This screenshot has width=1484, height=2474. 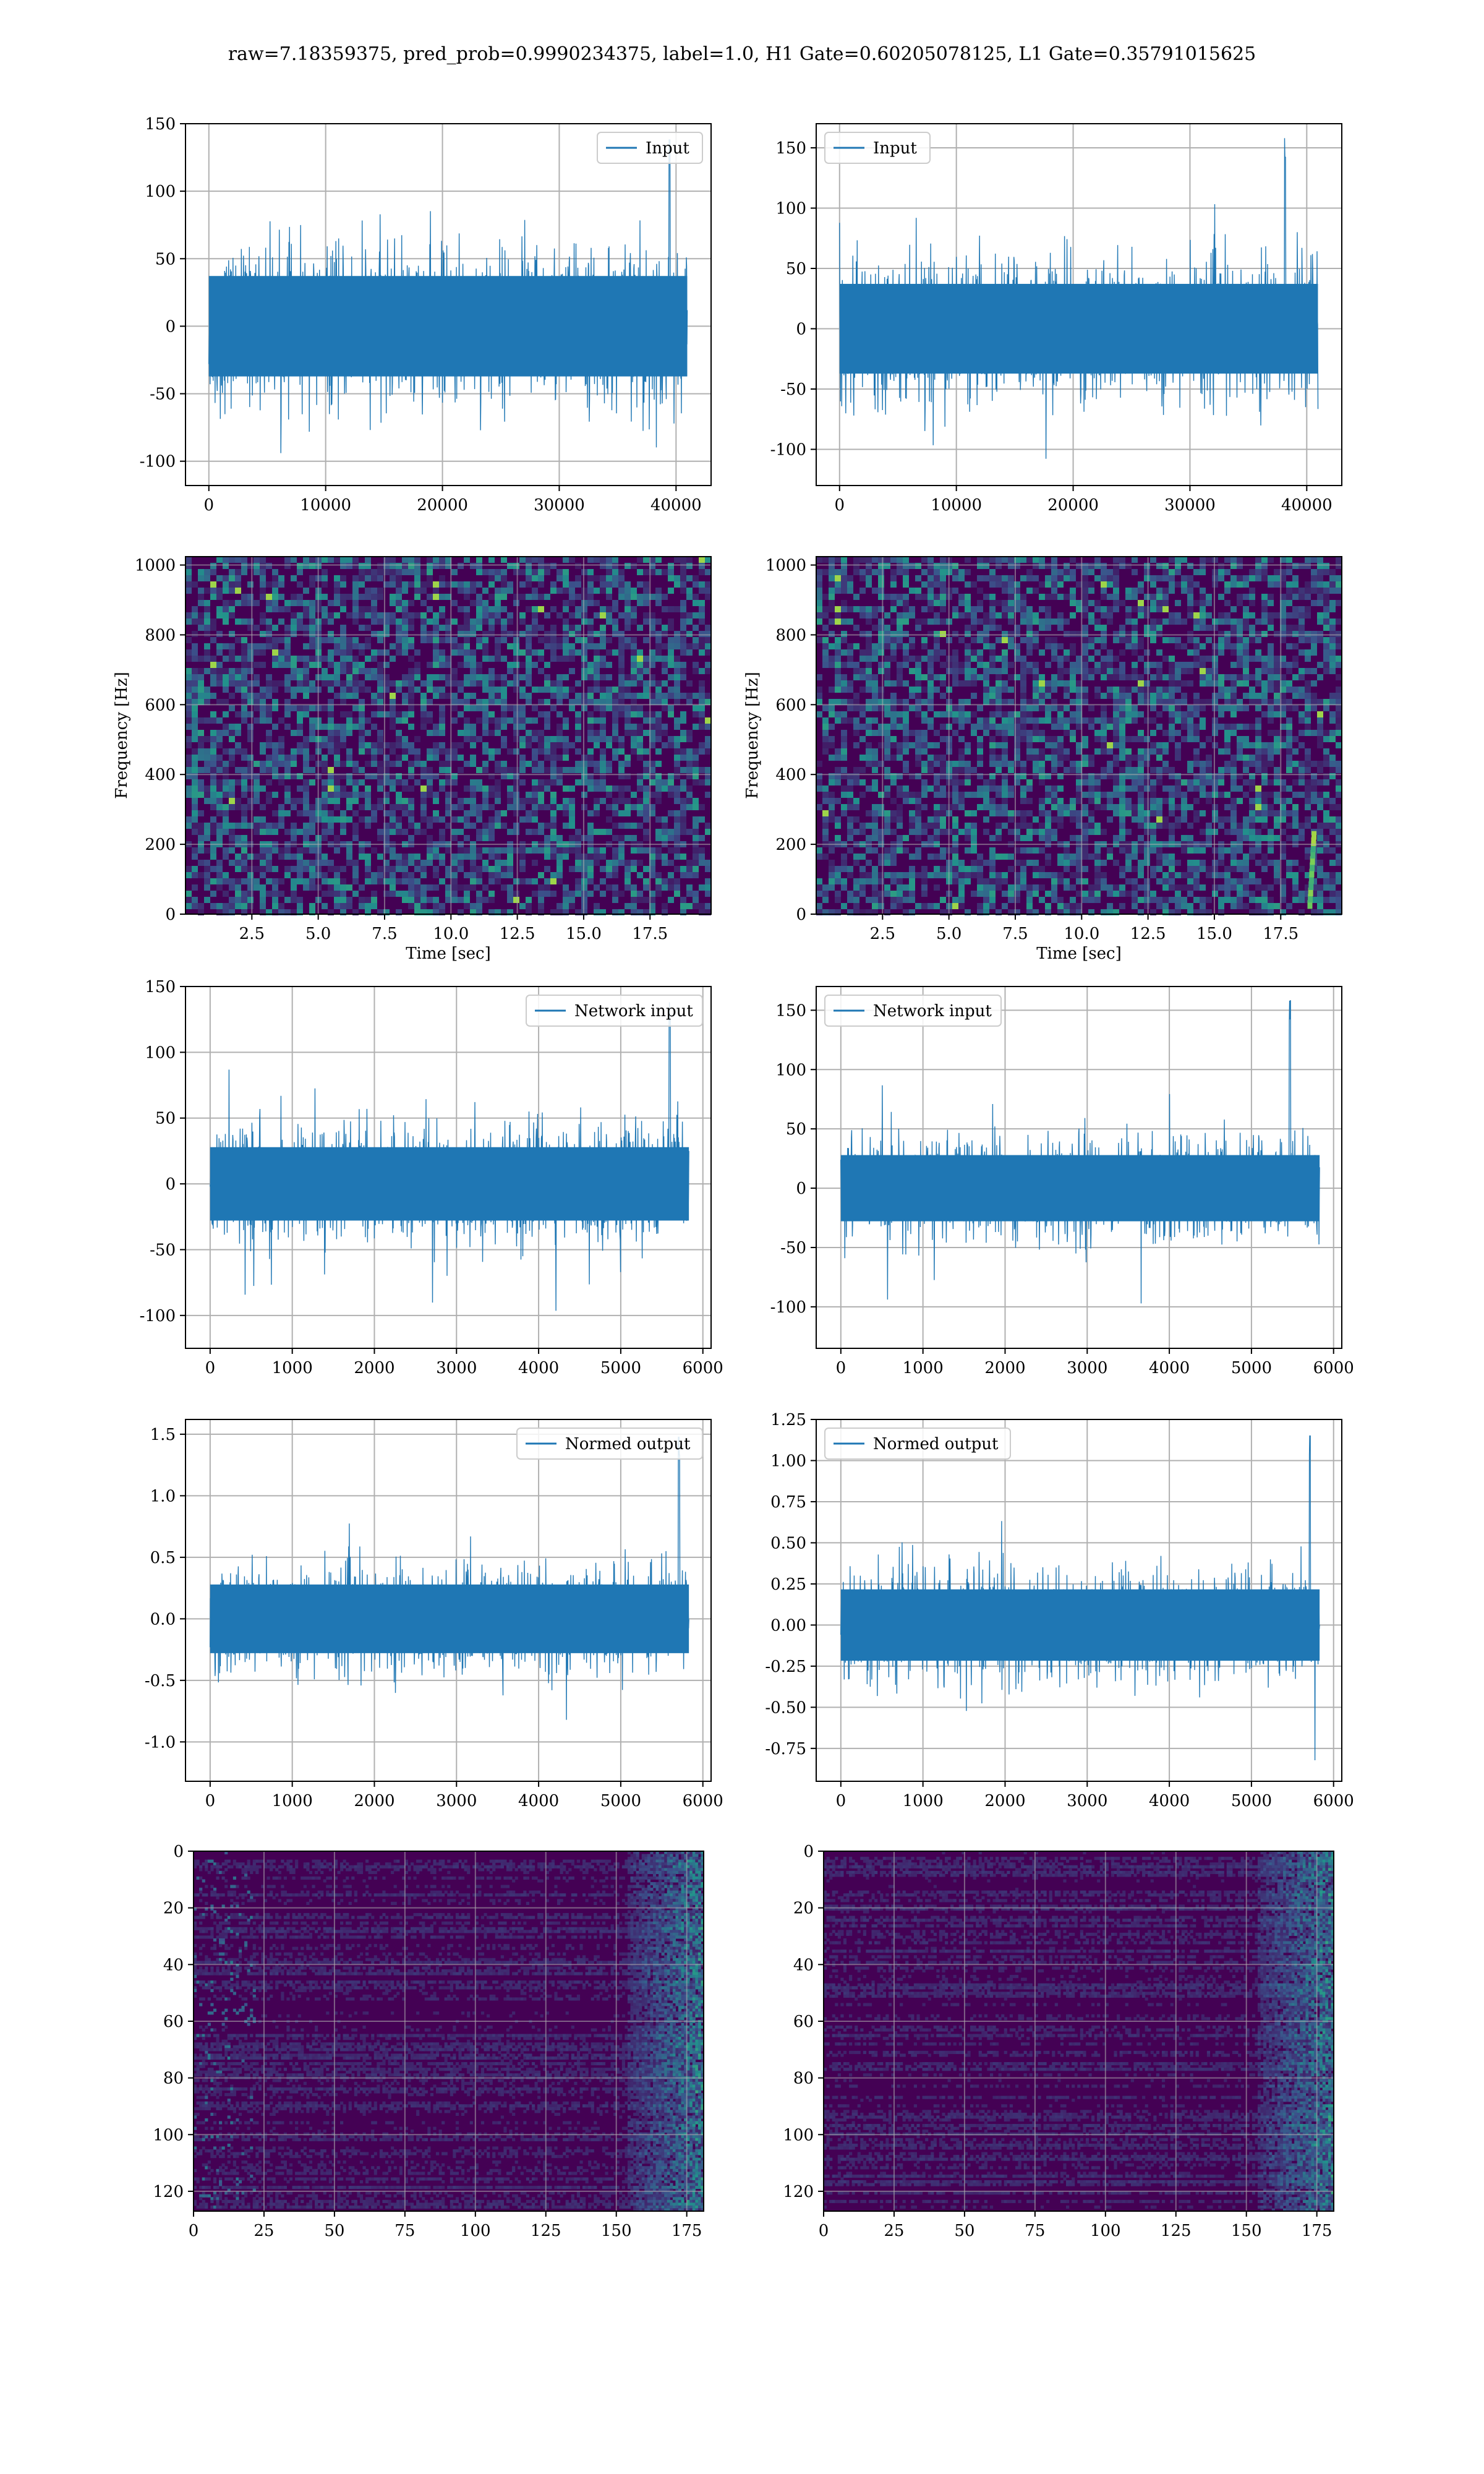 I want to click on legend-box, so click(x=650, y=148).